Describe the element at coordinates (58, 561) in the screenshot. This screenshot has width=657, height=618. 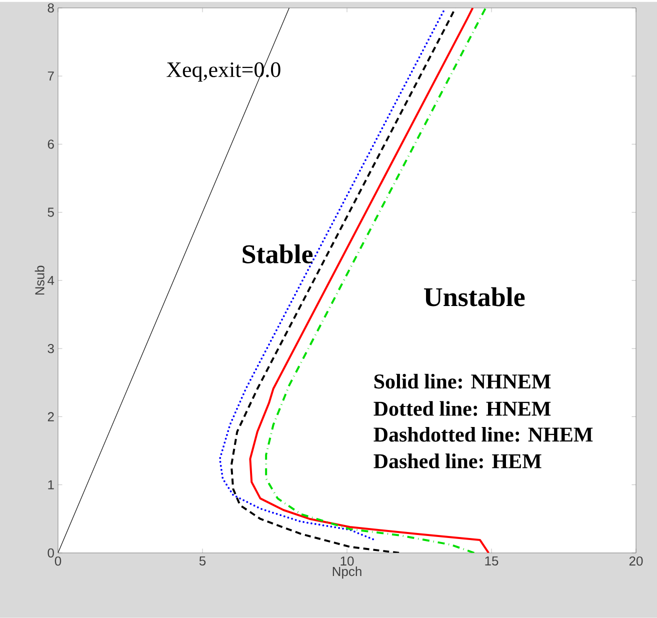
I see `x-tick-label: 0` at that location.